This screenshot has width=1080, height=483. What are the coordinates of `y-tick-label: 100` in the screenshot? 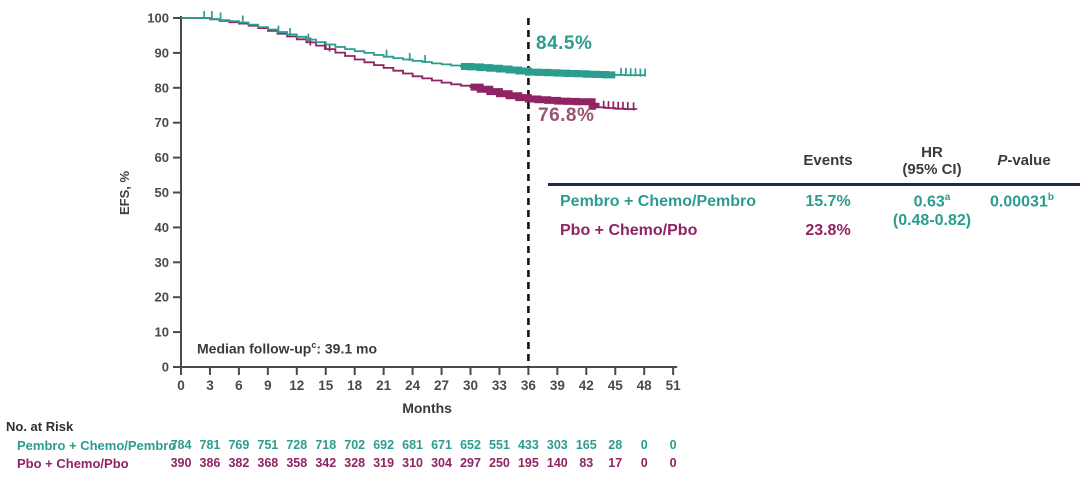 It's located at (158, 18).